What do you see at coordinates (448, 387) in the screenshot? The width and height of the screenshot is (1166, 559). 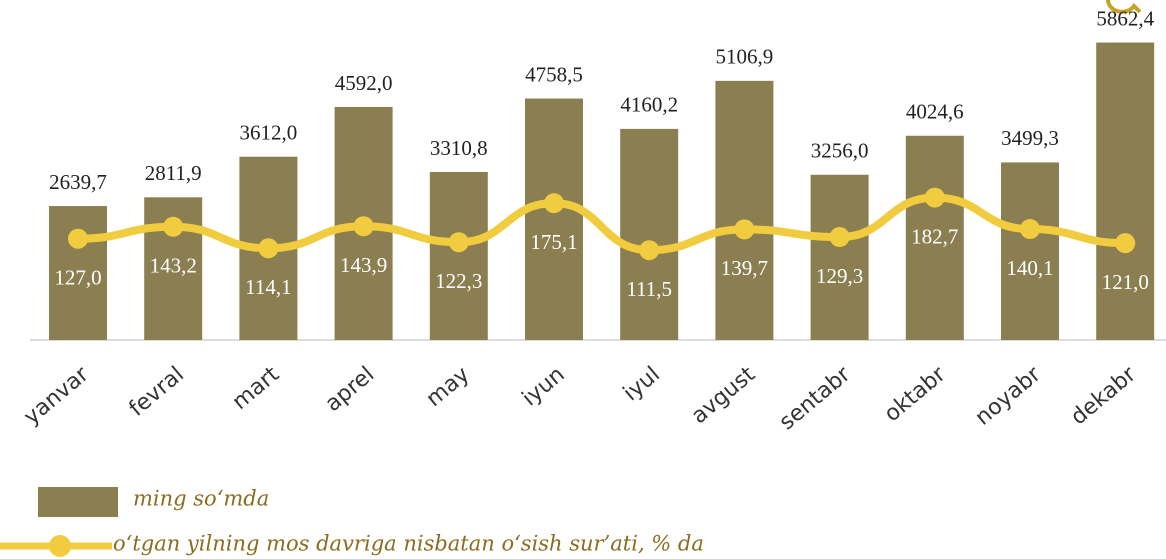 I see `x-tick-label: may` at bounding box center [448, 387].